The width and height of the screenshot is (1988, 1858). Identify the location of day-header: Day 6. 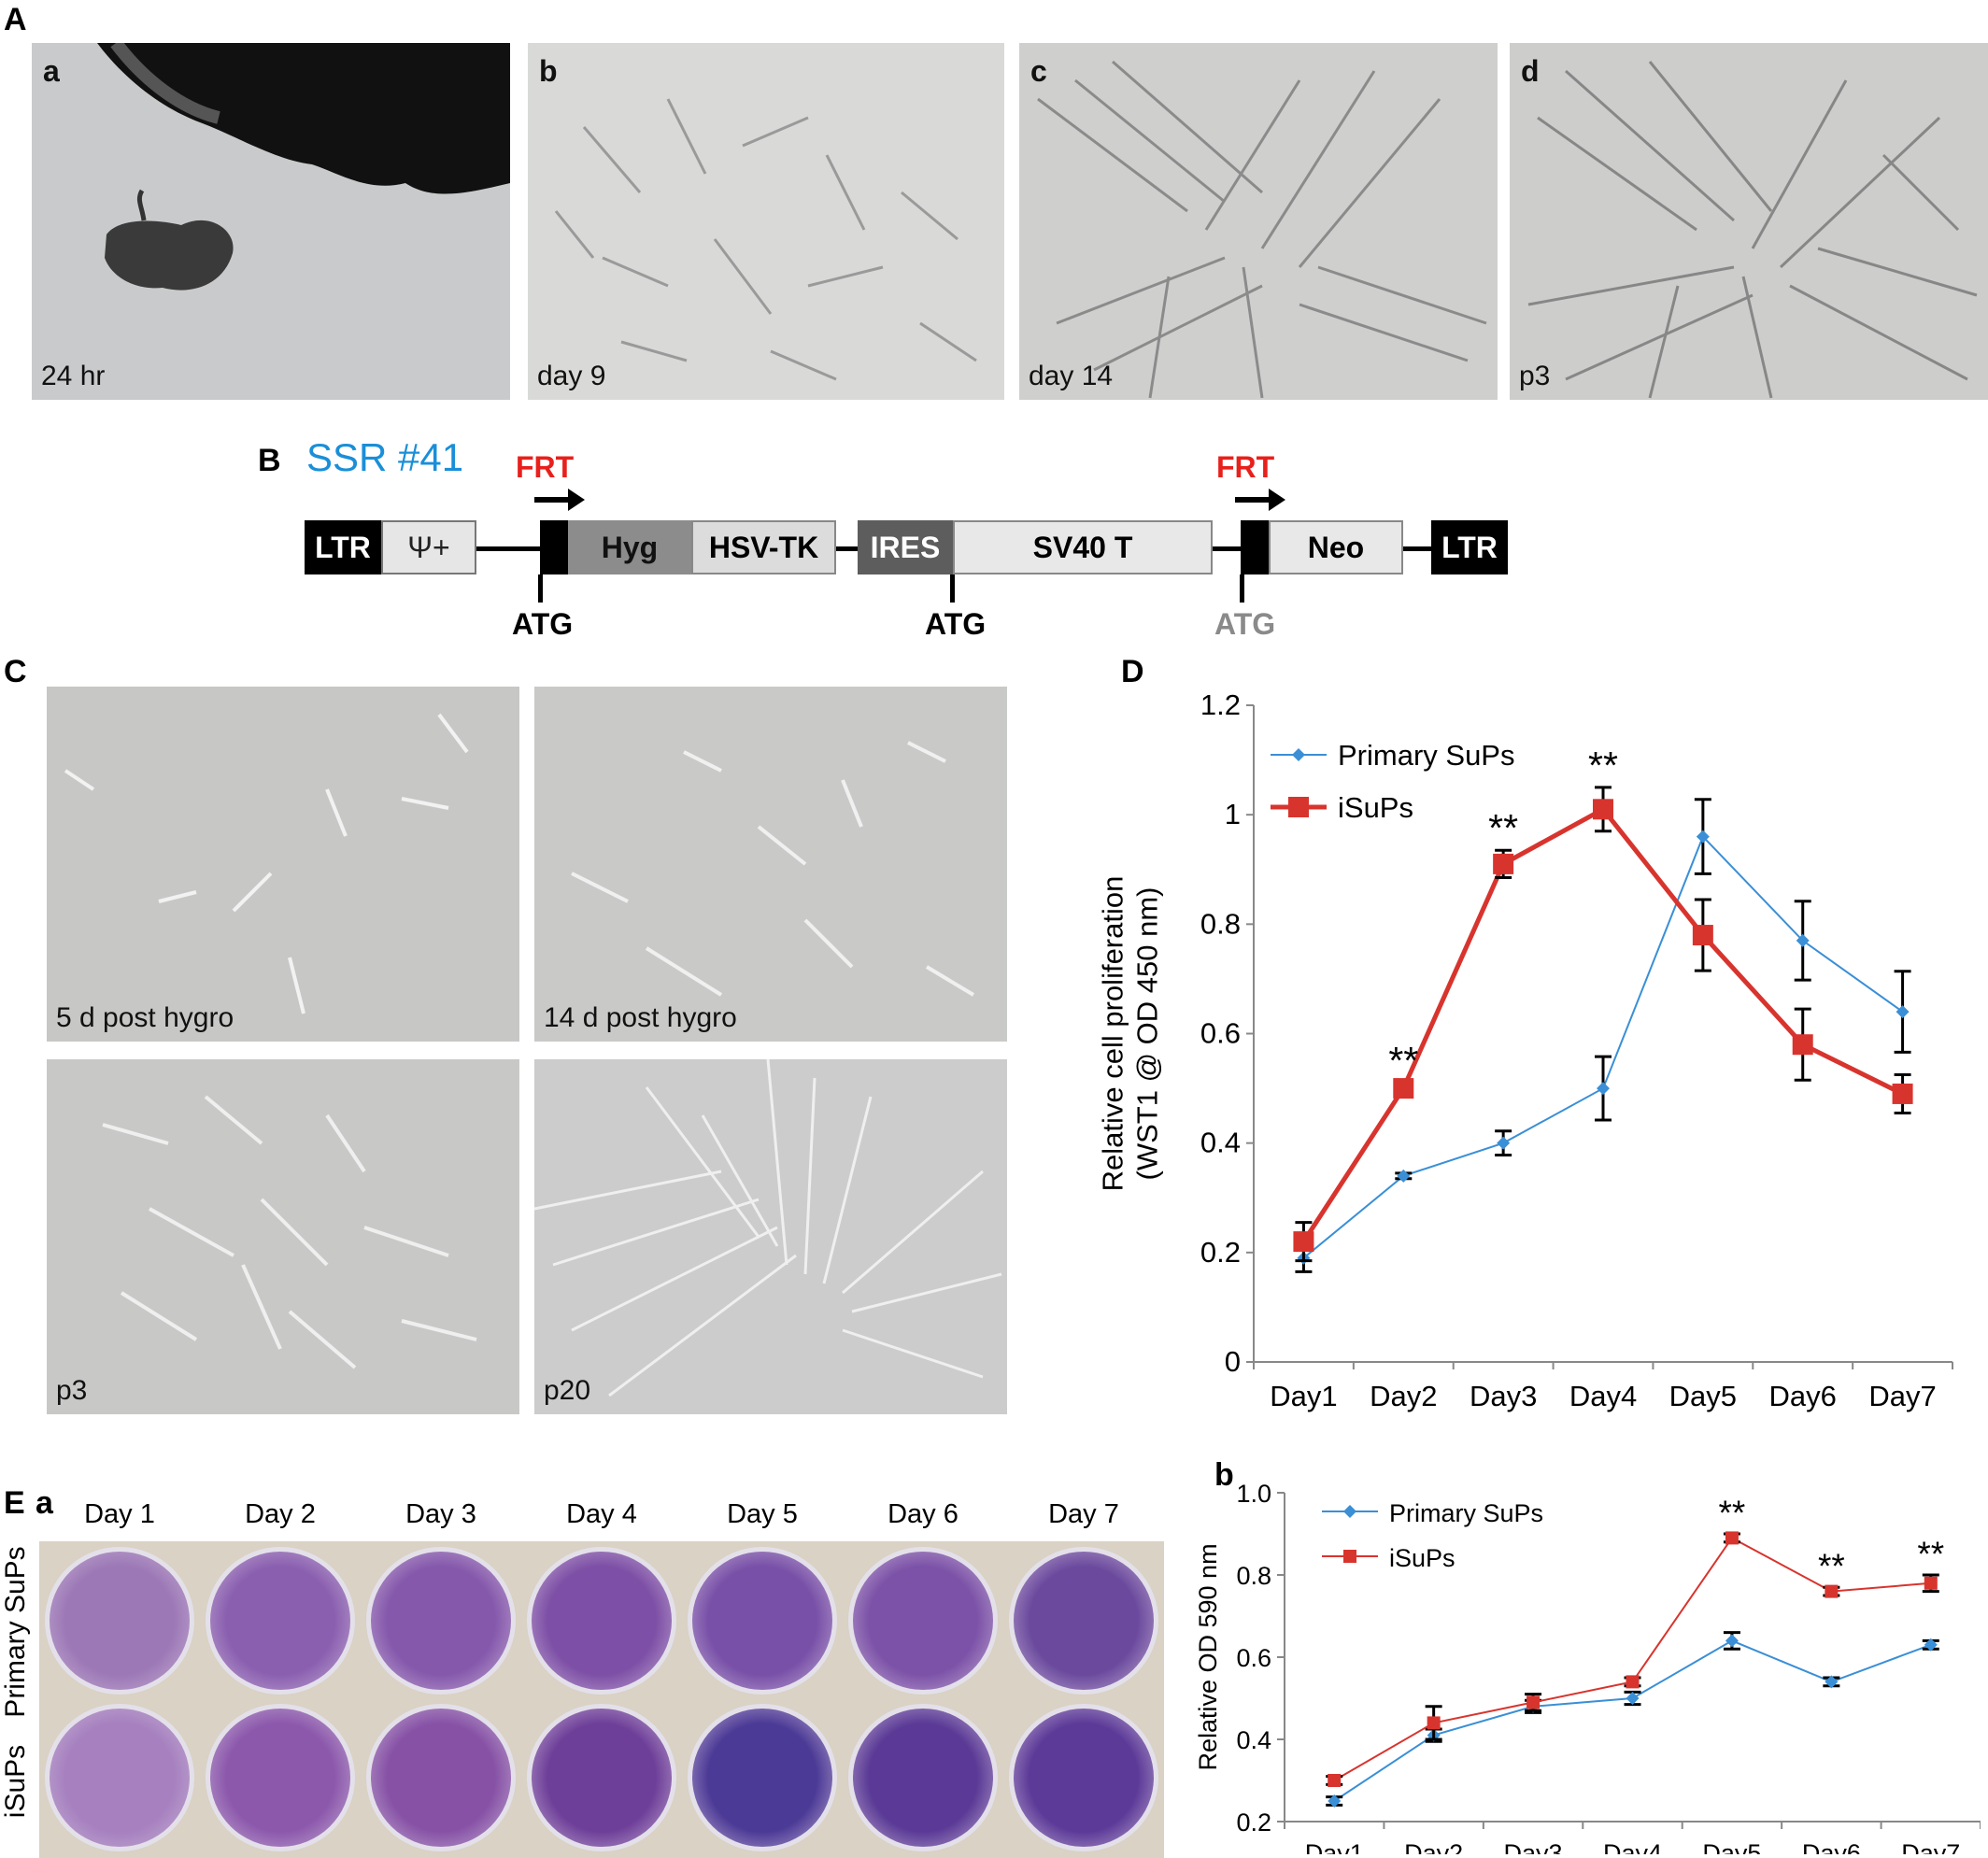
(923, 1514).